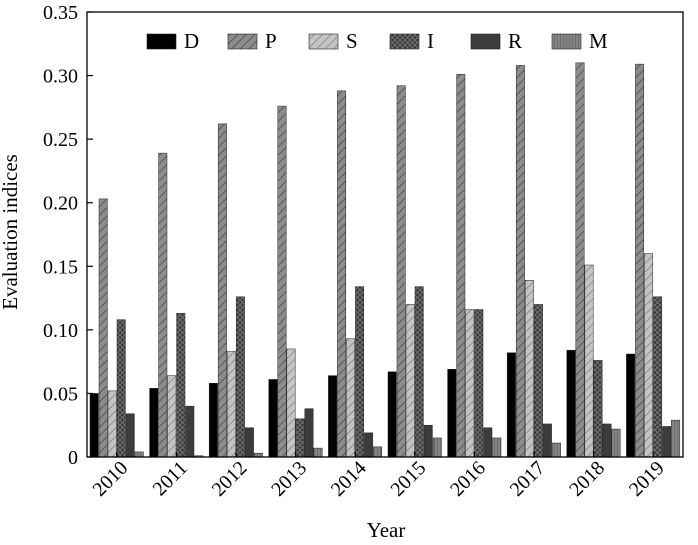 This screenshot has height=545, width=698. I want to click on bar-D-2018, so click(571, 403).